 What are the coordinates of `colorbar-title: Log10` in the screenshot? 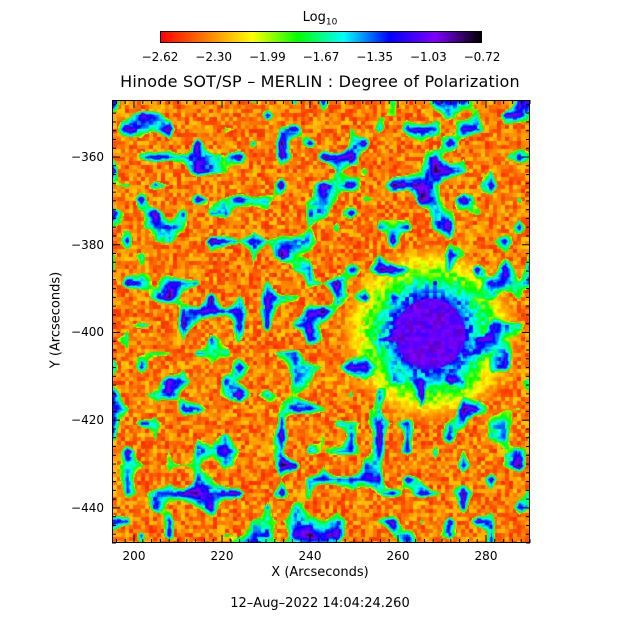 It's located at (320, 19).